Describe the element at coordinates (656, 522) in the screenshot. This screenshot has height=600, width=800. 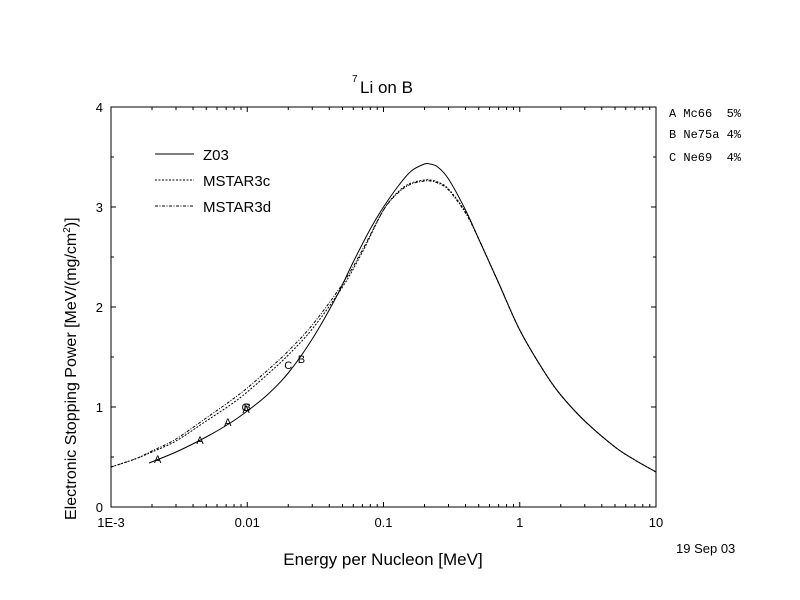
I see `x-tick-label: 10` at that location.